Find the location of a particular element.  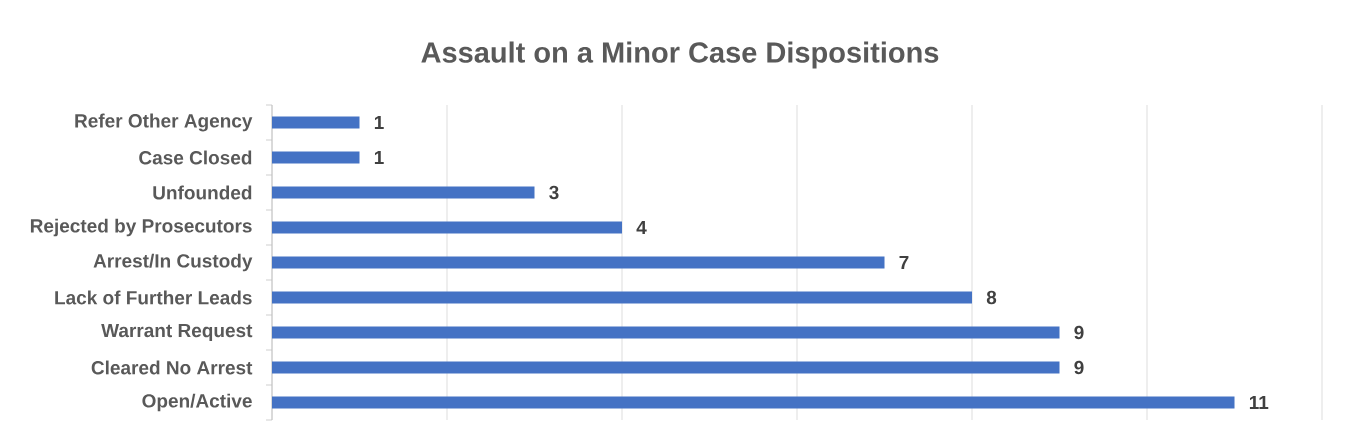

y-tick-label: Unfounded is located at coordinates (202, 192).